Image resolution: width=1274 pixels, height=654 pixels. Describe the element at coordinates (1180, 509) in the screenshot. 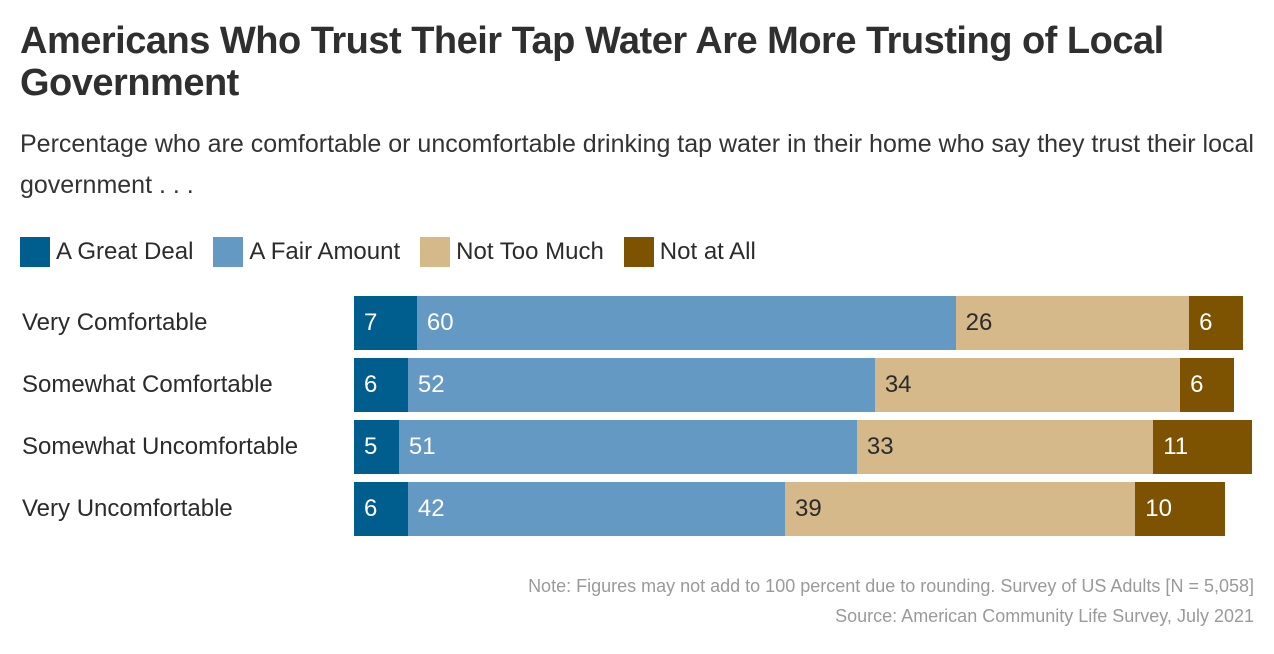

I see `bar-segment: 10` at that location.